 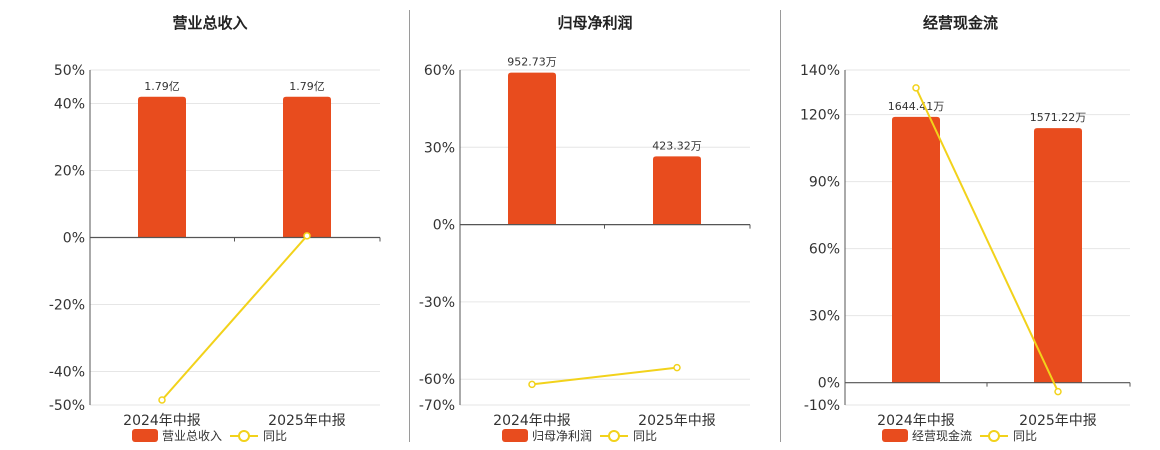 What do you see at coordinates (820, 116) in the screenshot?
I see `y-tick-label: 120%` at bounding box center [820, 116].